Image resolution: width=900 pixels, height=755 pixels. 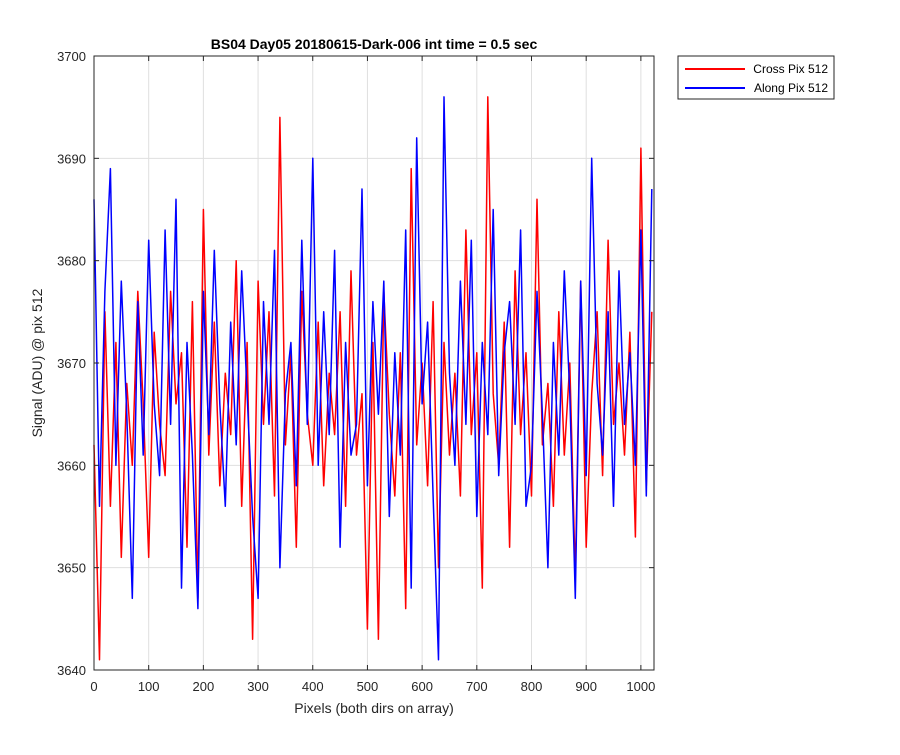 I want to click on x-tick-label: 400, so click(x=313, y=686).